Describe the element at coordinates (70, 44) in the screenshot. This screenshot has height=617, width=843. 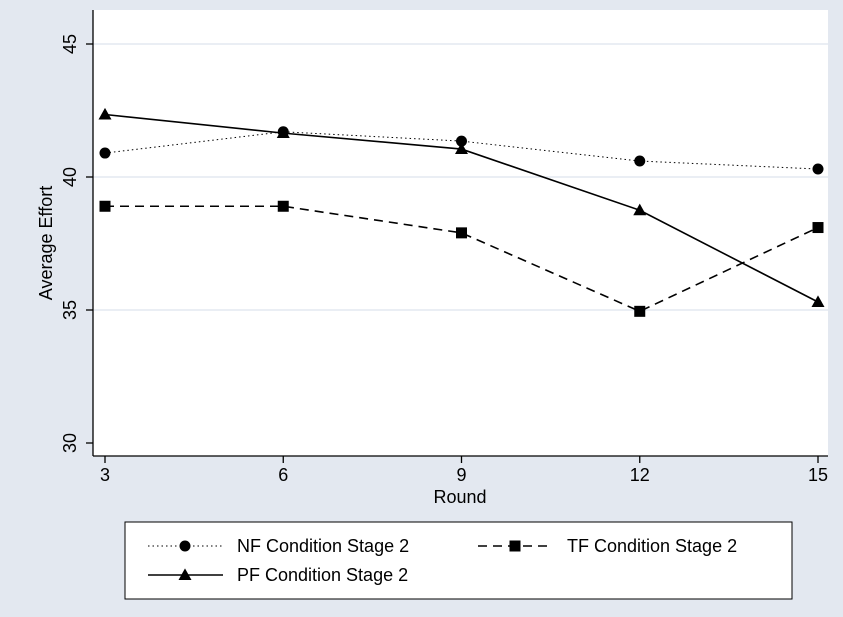
I see `y-tick-label: 45` at that location.